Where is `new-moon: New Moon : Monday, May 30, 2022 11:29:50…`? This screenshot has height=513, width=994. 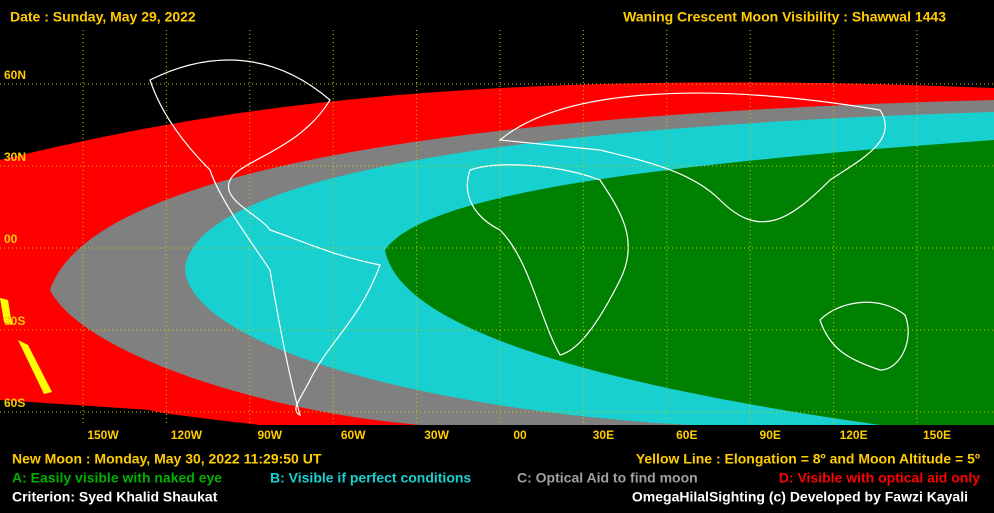
new-moon: New Moon : Monday, May 30, 2022 11:29:50… is located at coordinates (167, 459).